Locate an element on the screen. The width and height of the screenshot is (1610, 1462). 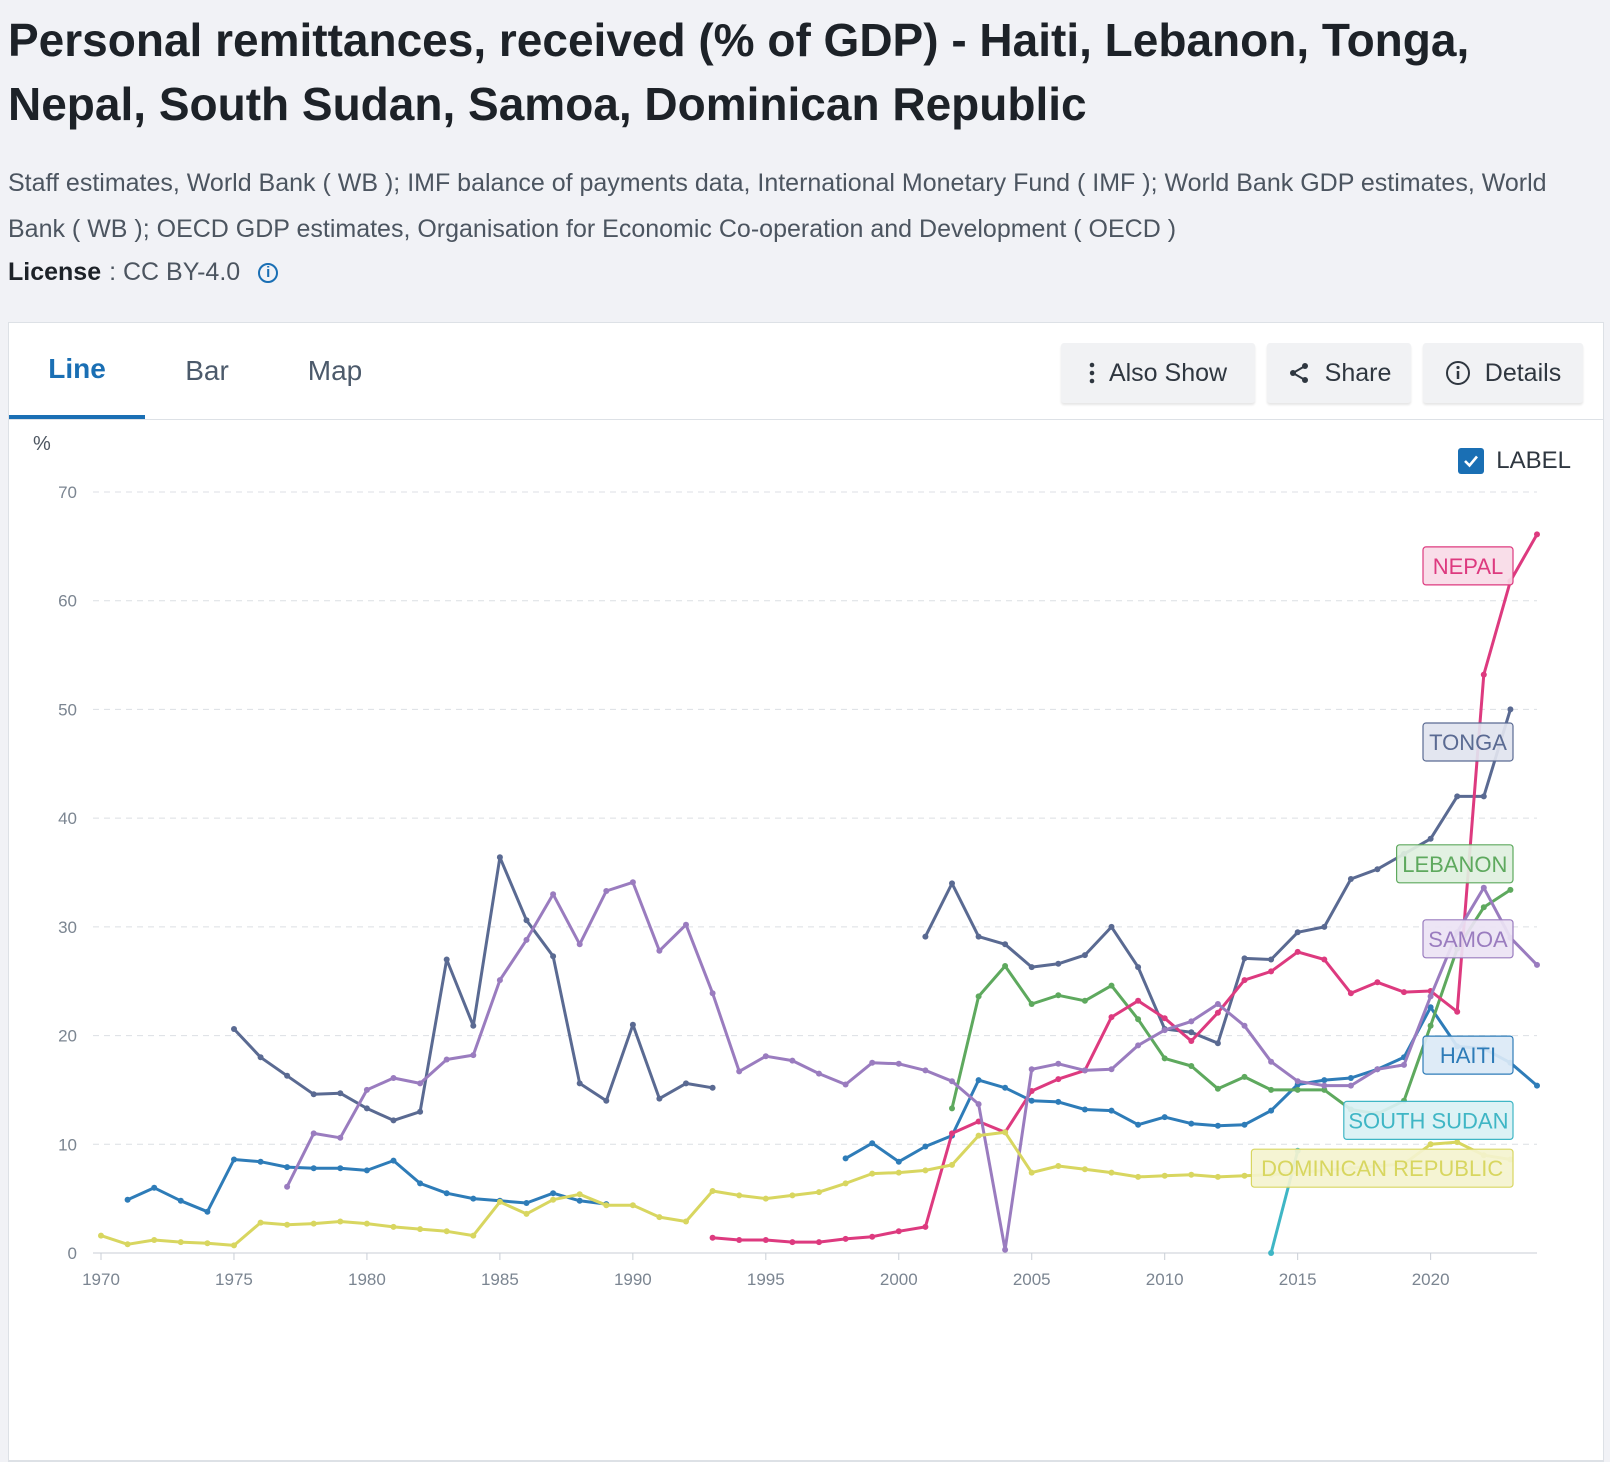
also-show-button: Also Show is located at coordinates (1158, 373).